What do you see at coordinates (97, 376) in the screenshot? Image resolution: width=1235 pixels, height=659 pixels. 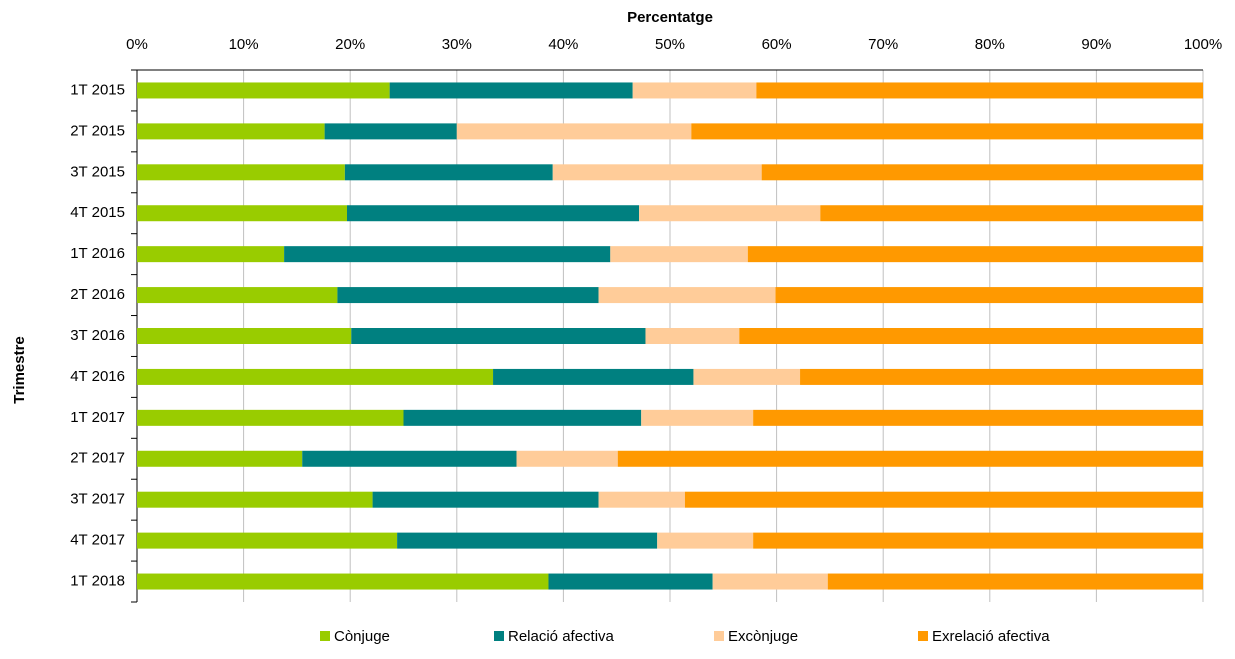 I see `y-tick-label: 4T 2016` at bounding box center [97, 376].